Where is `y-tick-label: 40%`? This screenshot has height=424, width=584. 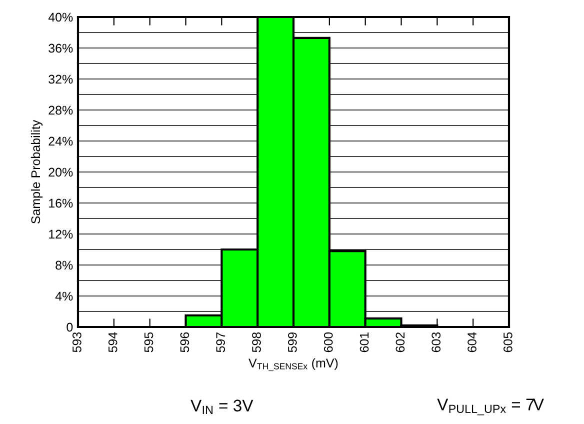
y-tick-label: 40% is located at coordinates (60, 17).